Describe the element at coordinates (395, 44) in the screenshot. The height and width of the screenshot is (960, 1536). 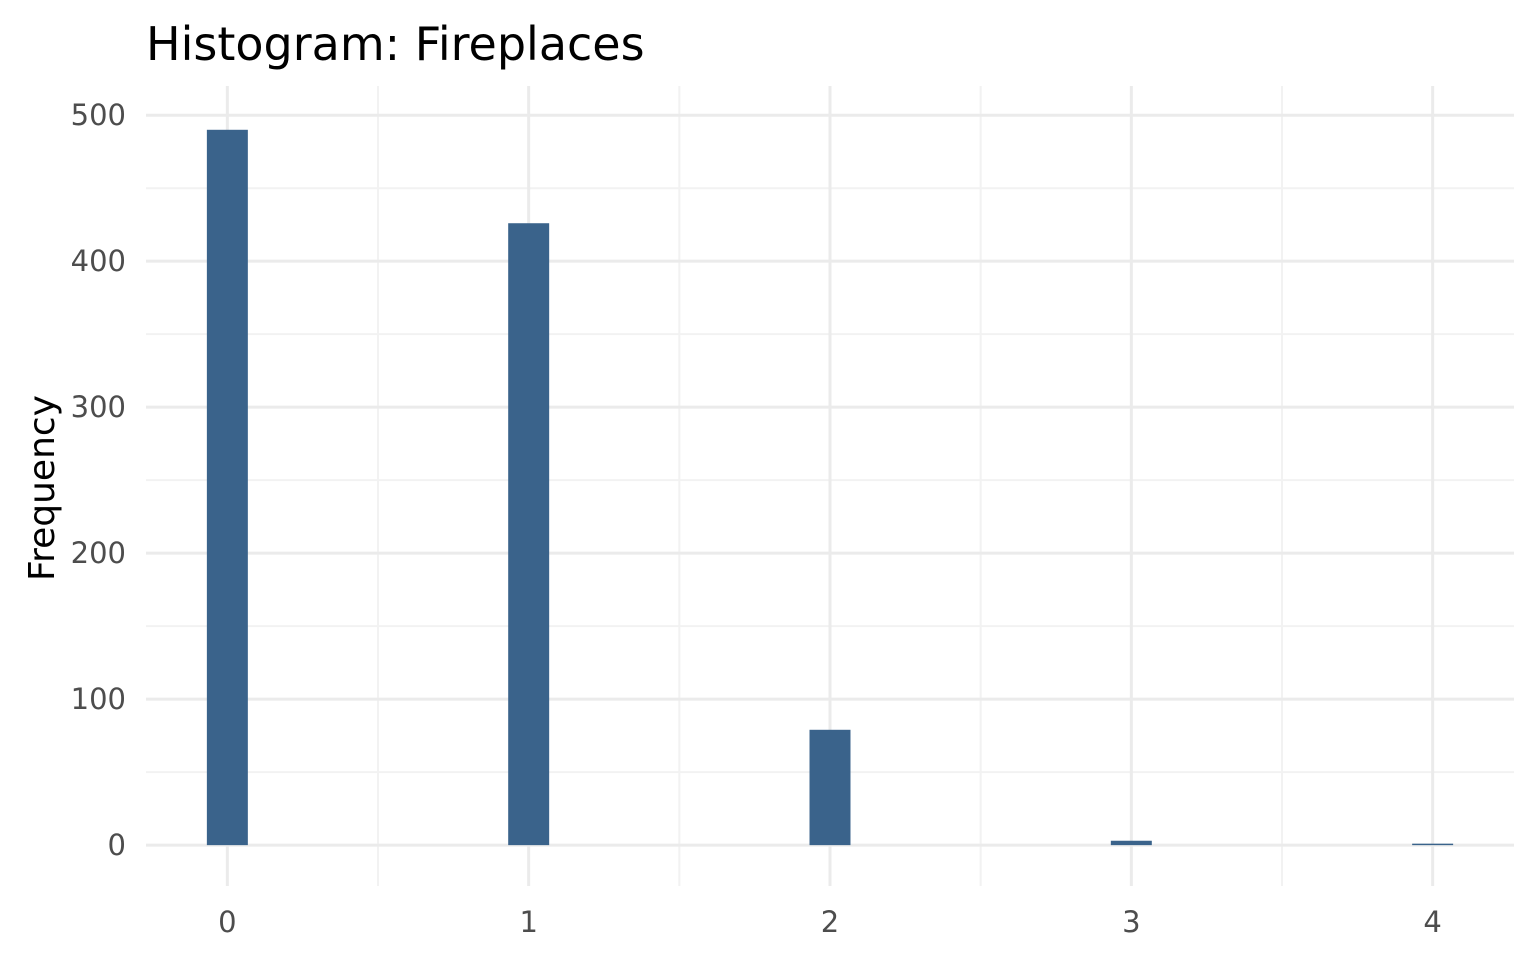
I see `chart-title: Histogram: Fireplaces` at that location.